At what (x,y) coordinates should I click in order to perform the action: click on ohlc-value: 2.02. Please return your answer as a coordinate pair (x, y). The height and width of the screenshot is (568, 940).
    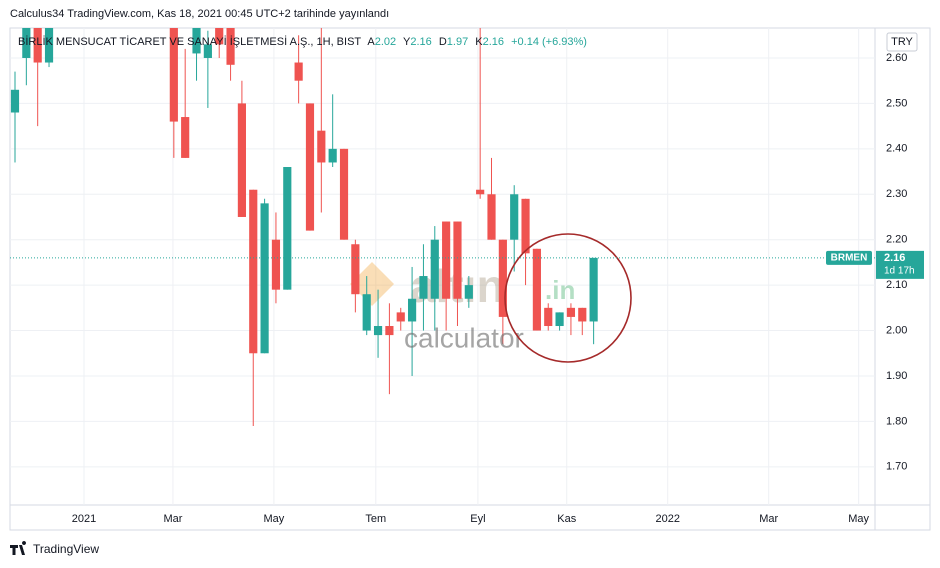
    Looking at the image, I should click on (385, 42).